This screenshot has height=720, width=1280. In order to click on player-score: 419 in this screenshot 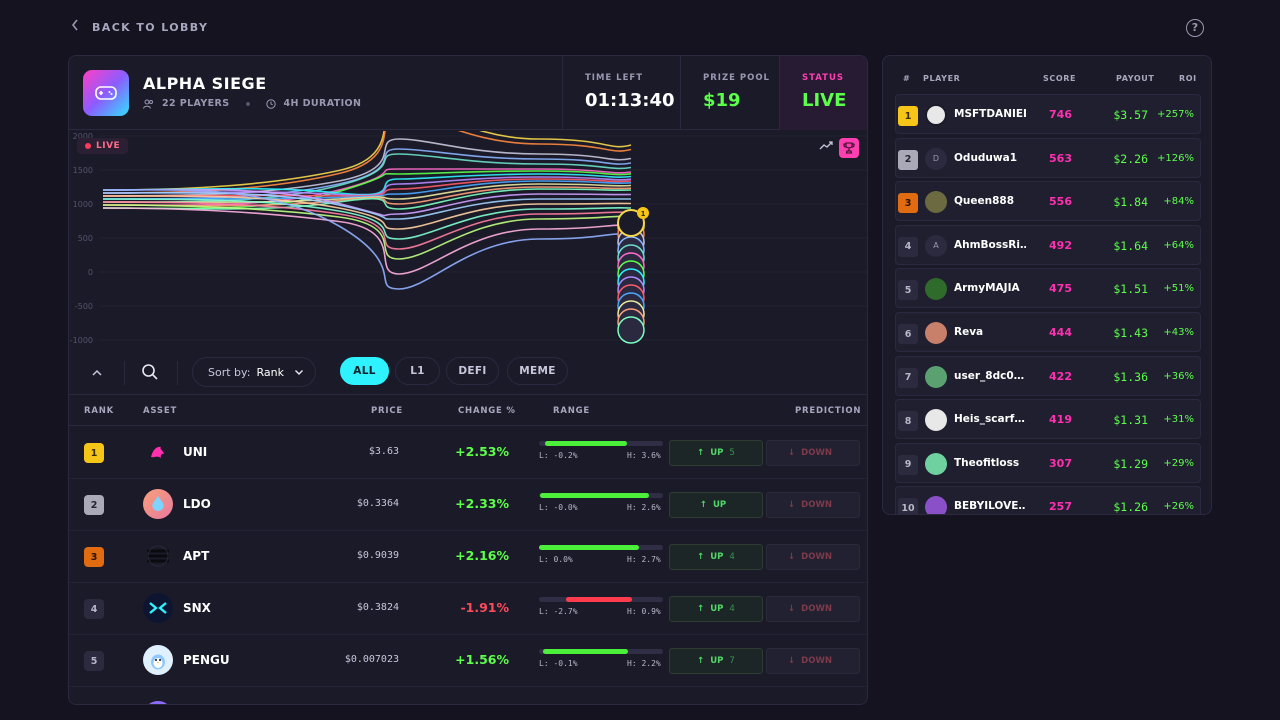, I will do `click(1060, 420)`.